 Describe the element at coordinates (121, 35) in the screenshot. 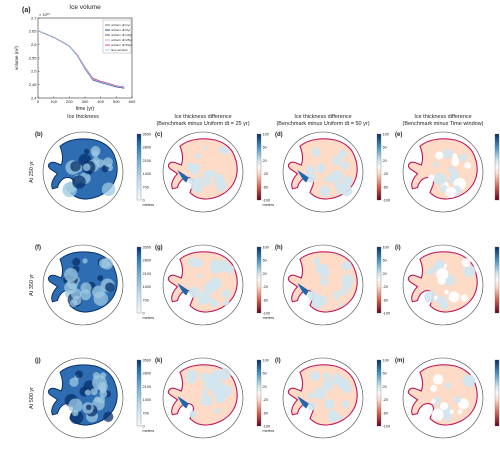

I see `legend-entry: uniform dt=10yr` at that location.